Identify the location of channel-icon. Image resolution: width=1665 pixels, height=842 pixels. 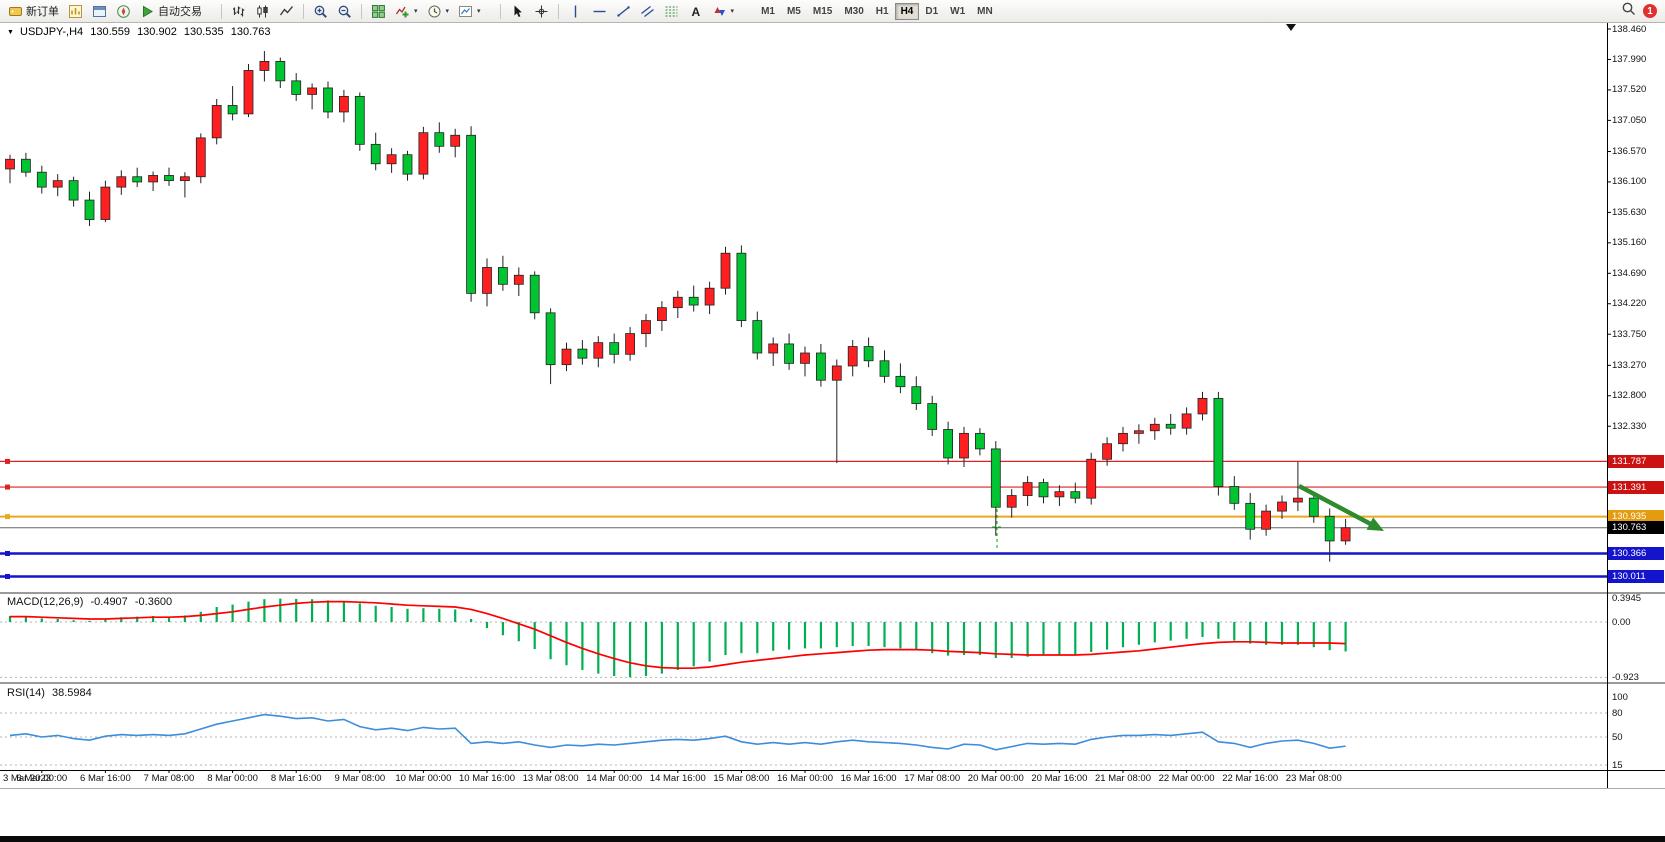
(647, 11).